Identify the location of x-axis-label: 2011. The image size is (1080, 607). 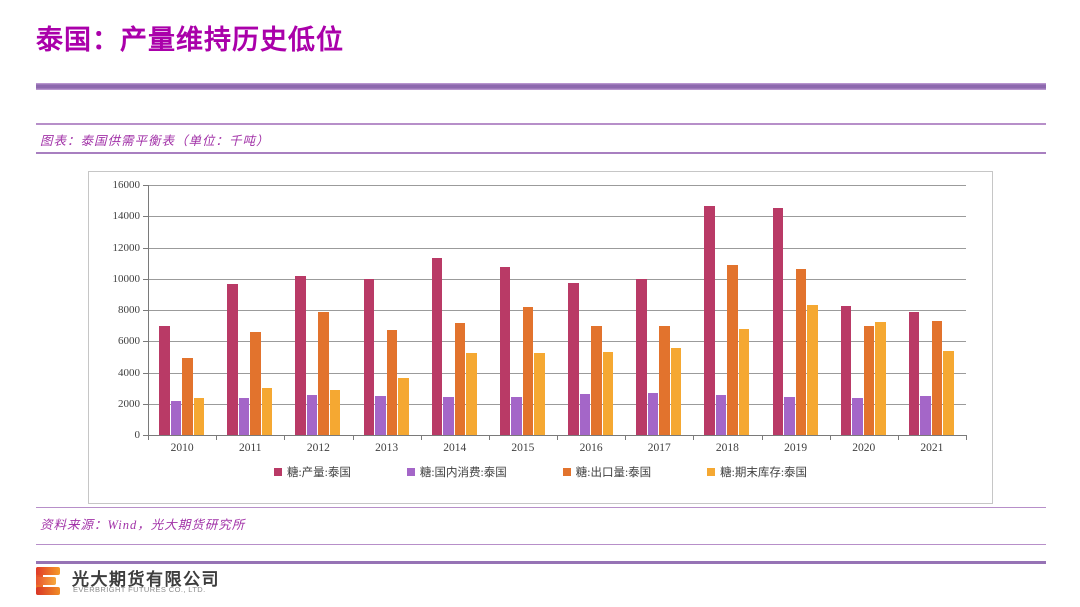
(250, 448).